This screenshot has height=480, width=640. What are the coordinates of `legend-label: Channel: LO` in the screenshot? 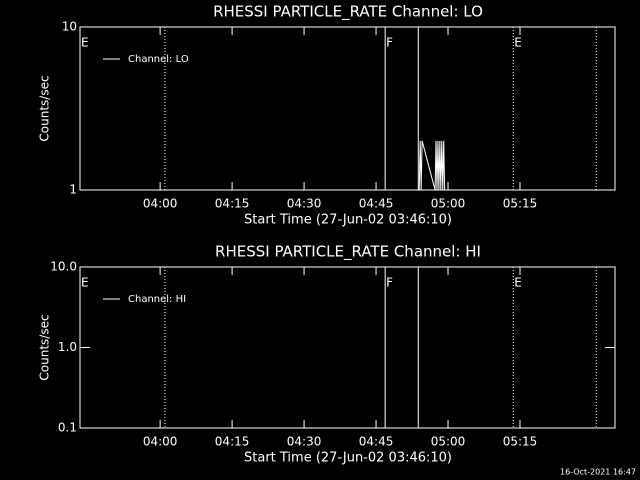 It's located at (158, 59).